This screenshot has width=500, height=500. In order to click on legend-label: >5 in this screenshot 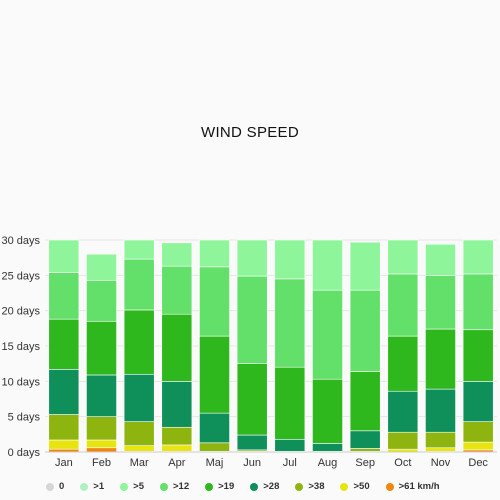, I will do `click(138, 486)`.